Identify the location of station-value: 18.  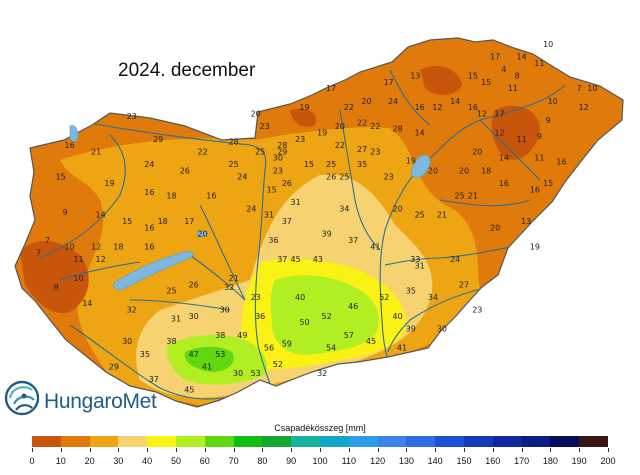
(118, 246).